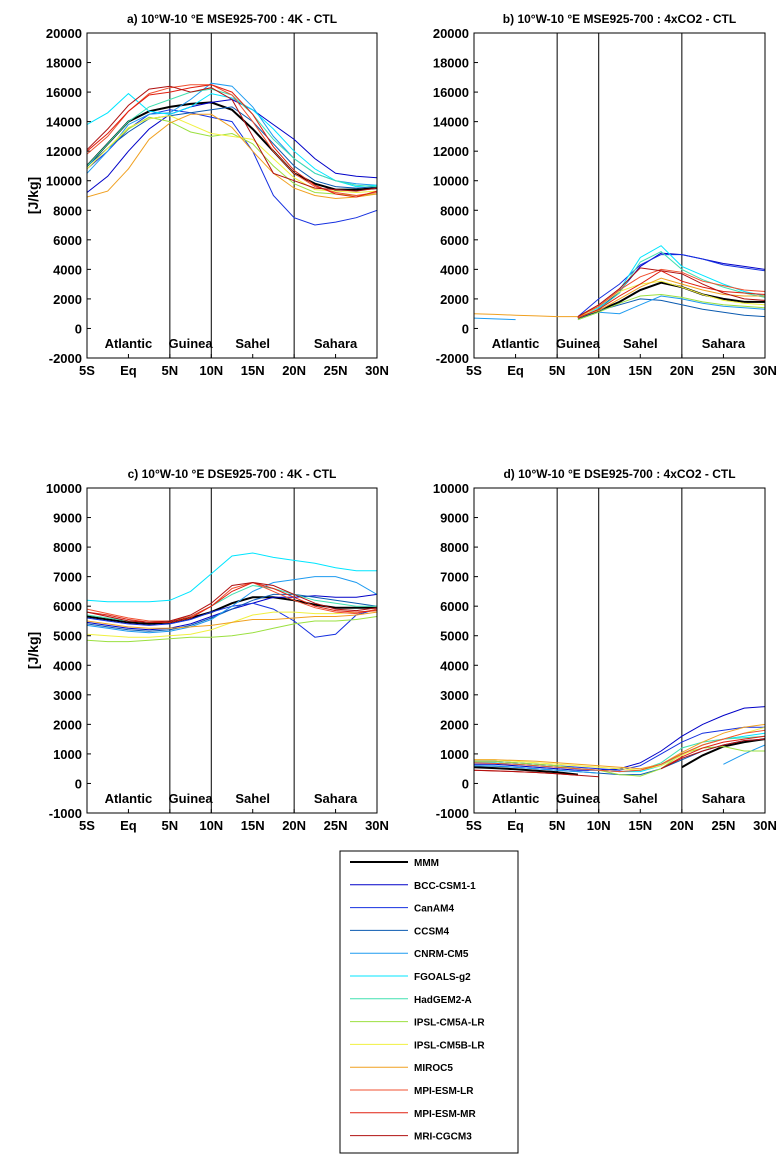  Describe the element at coordinates (454, 606) in the screenshot. I see `y-tick-label: 6000` at that location.